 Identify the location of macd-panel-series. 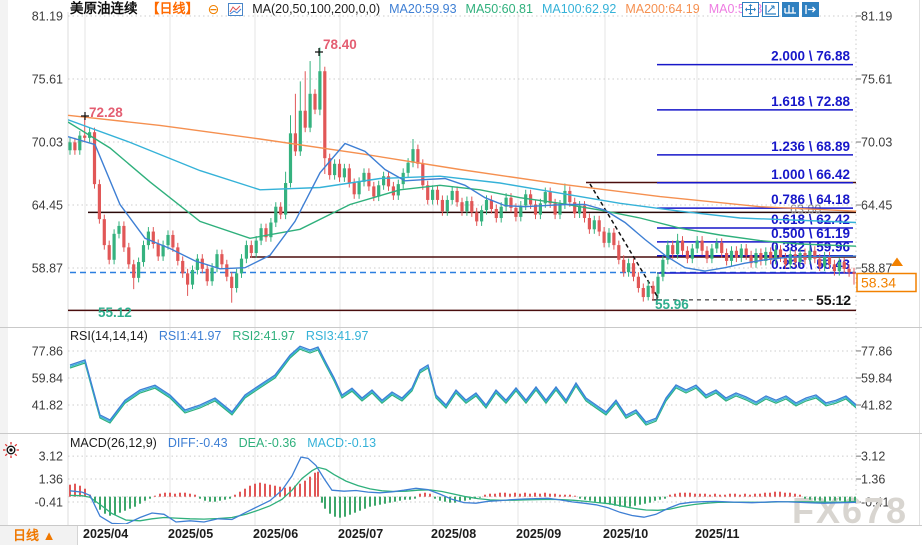
(462, 490).